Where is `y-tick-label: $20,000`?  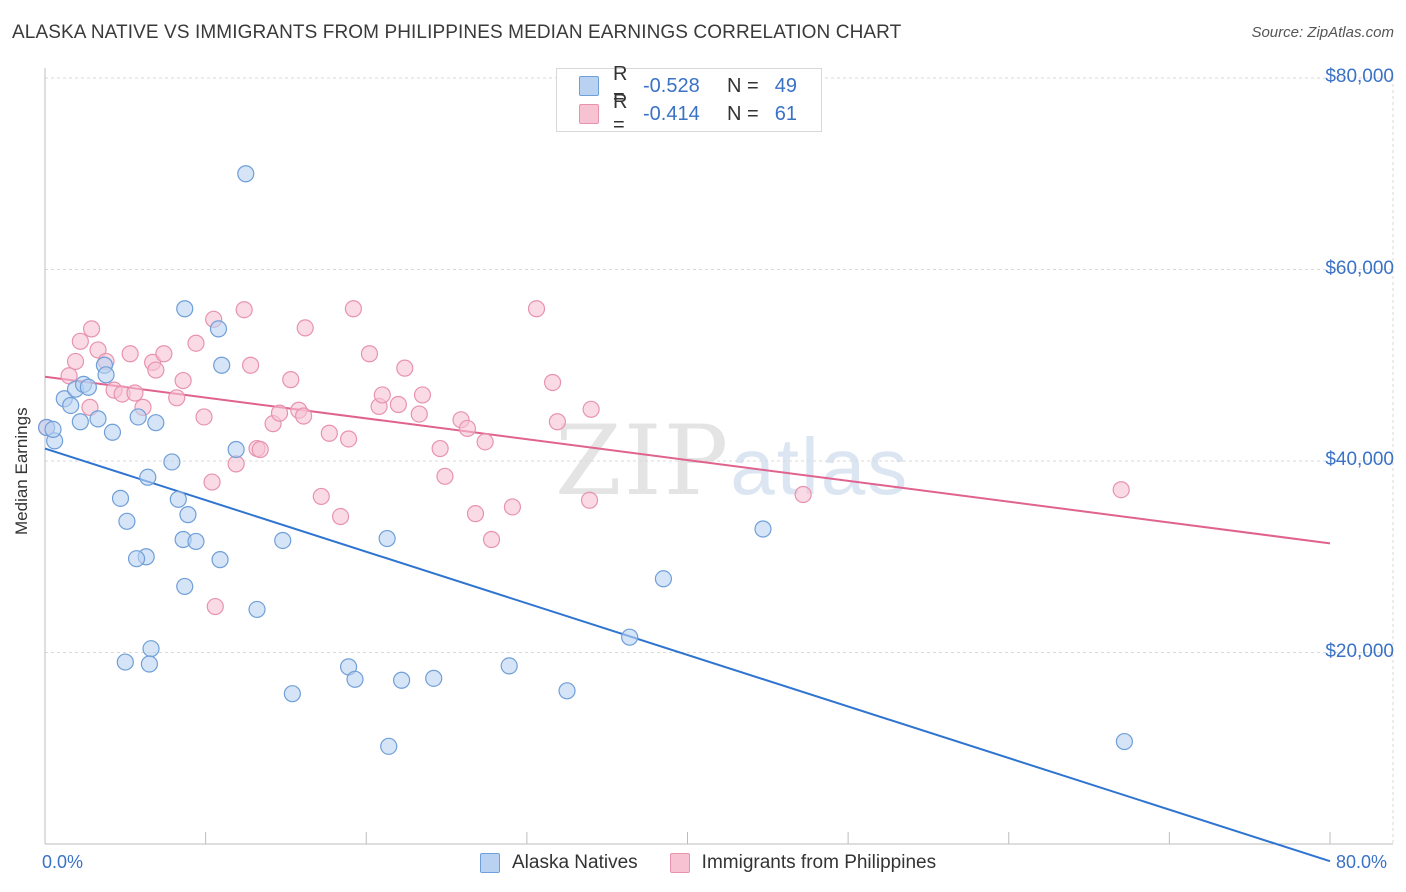
y-tick-label: $20,000 is located at coordinates (1359, 651).